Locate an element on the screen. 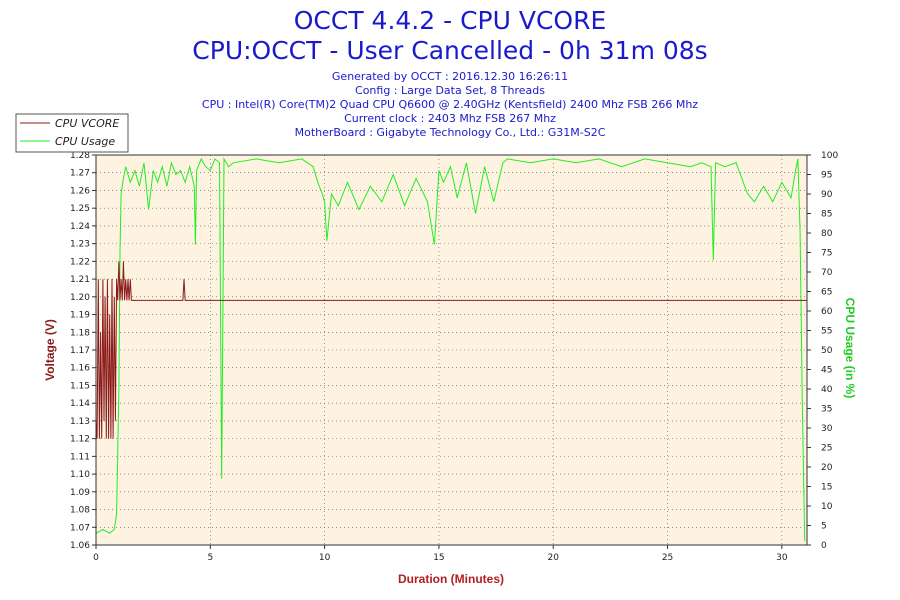 The width and height of the screenshot is (900, 600). info-clock: Current clock : 2403 Mhz FSB 267 Mhz is located at coordinates (450, 118).